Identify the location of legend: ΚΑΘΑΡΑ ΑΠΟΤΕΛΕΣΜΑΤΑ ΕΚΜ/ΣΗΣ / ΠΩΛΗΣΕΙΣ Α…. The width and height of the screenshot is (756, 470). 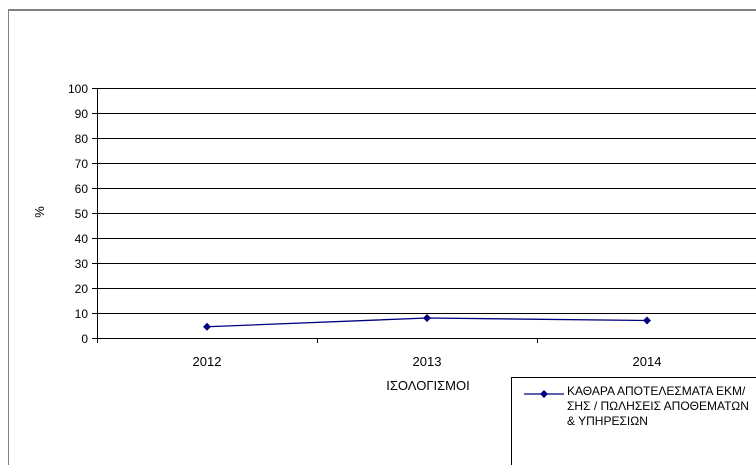
(633, 421).